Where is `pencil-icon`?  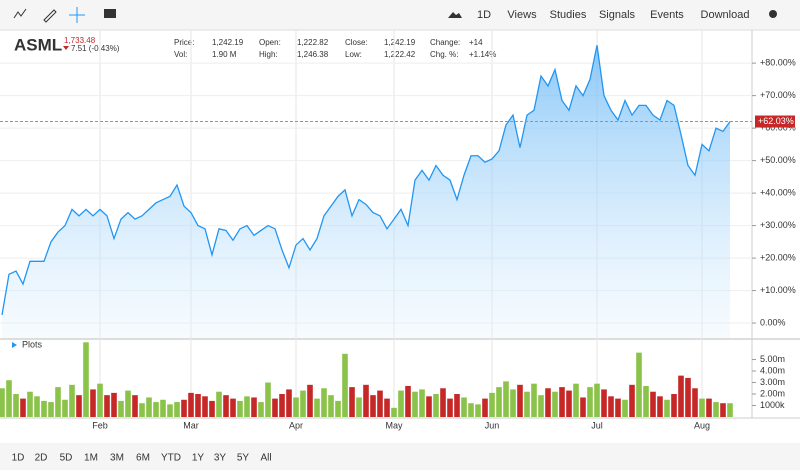 pencil-icon is located at coordinates (50, 16).